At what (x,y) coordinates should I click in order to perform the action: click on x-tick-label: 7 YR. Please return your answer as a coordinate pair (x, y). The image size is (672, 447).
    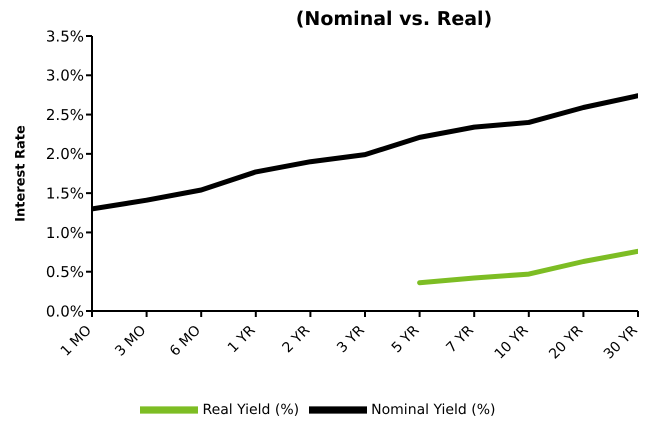
    Looking at the image, I should click on (460, 339).